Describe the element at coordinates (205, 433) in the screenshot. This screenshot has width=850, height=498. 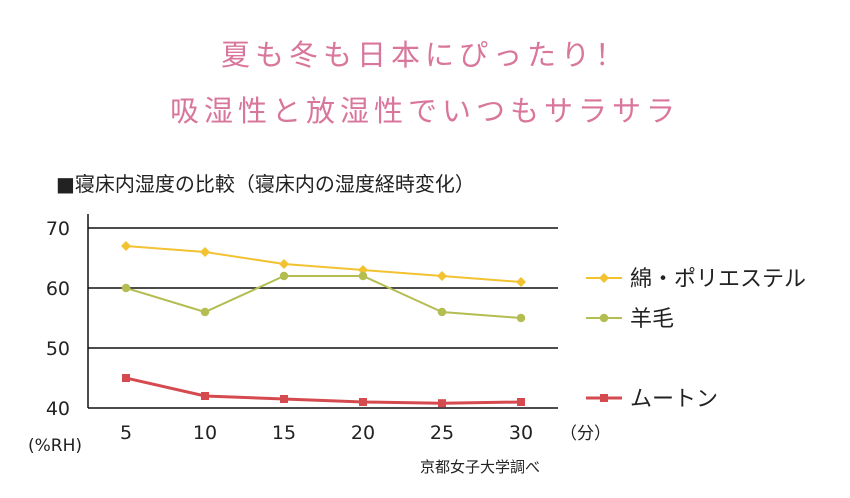
I see `x-tick-label: 10` at that location.